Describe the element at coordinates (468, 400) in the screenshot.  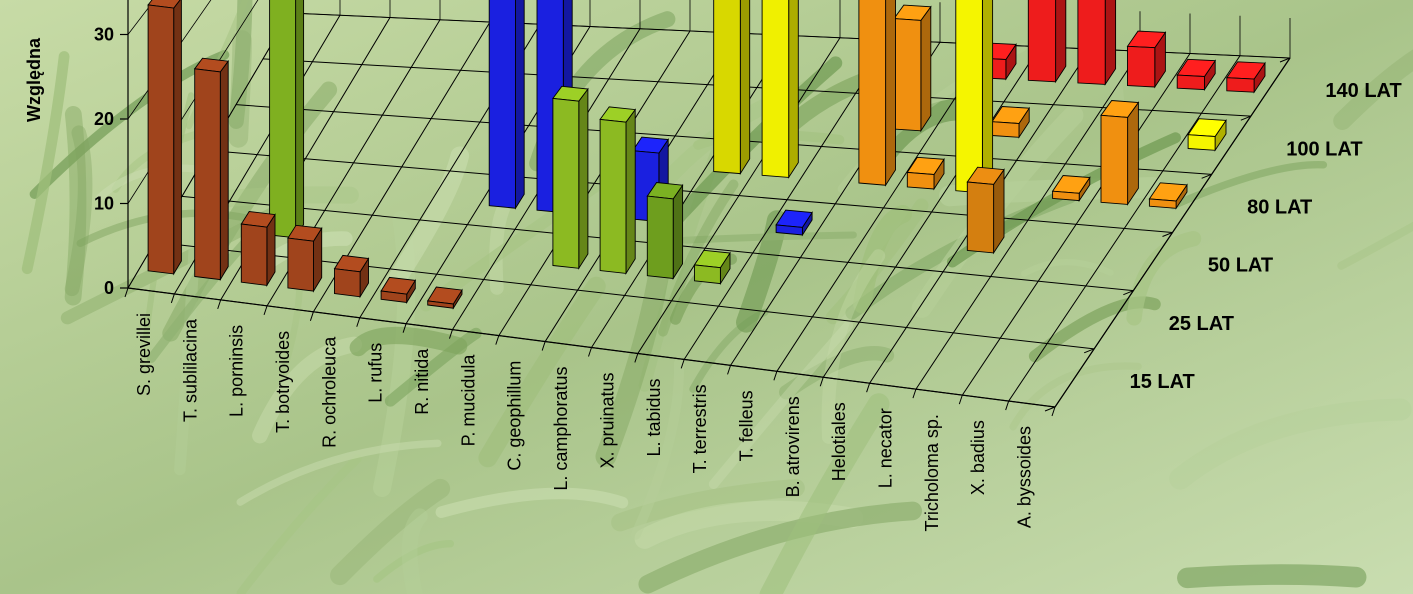
I see `x-tick-label: P. mucidula` at that location.